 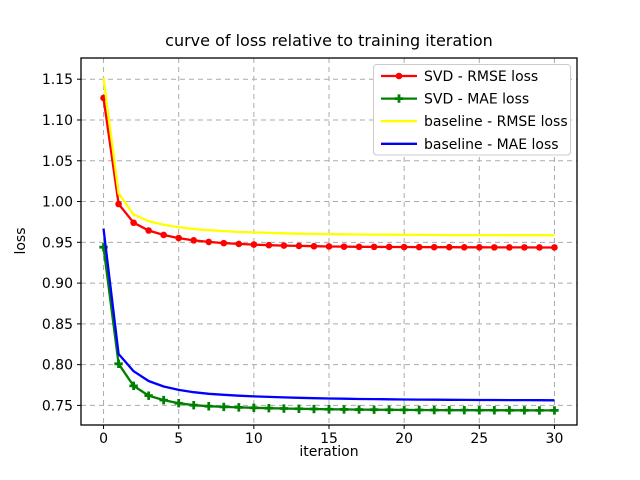 What do you see at coordinates (57, 243) in the screenshot?
I see `y-tick-label: 0.95` at bounding box center [57, 243].